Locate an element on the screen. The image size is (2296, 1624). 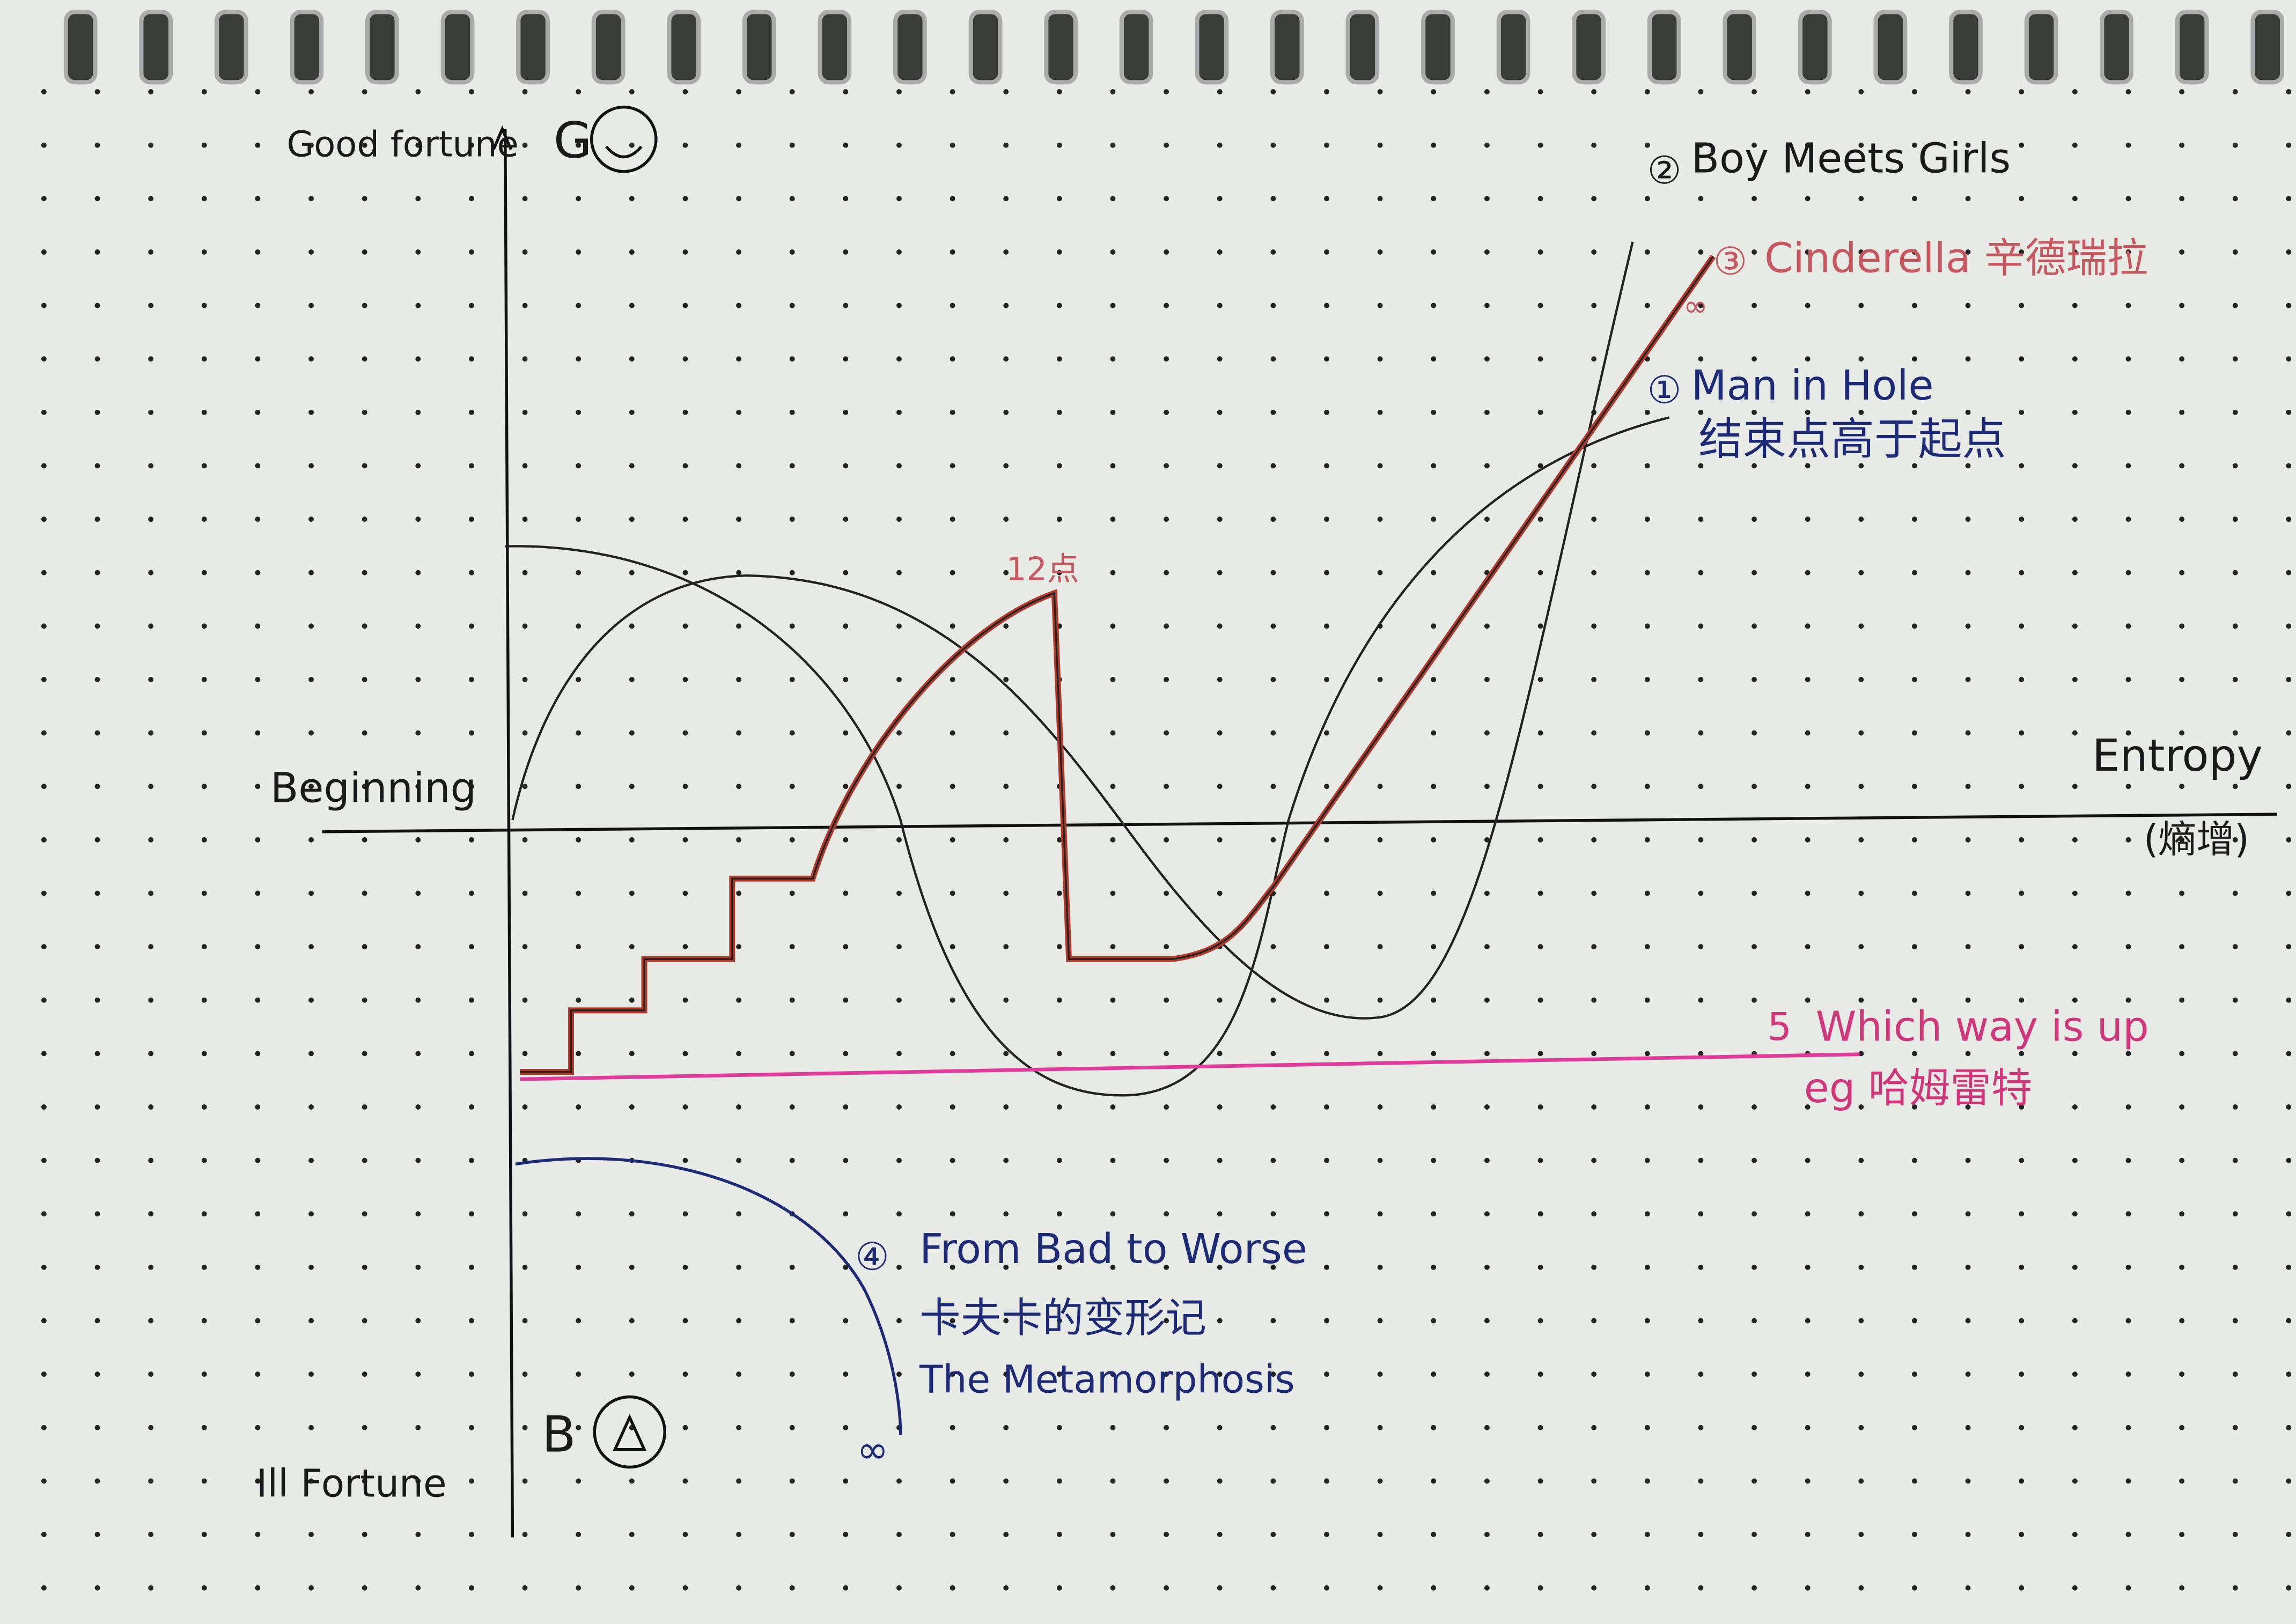
story-name: Which way is up is located at coordinates (1982, 1027).